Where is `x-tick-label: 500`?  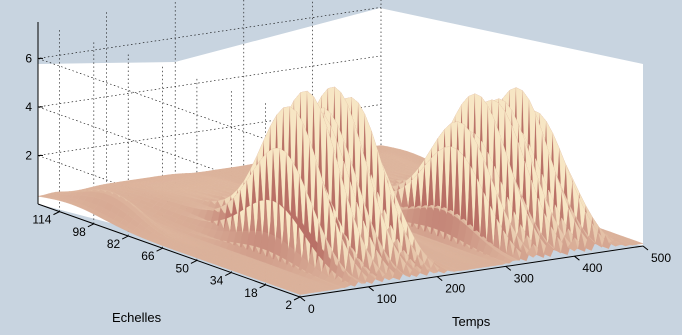 x-tick-label: 500 is located at coordinates (661, 258).